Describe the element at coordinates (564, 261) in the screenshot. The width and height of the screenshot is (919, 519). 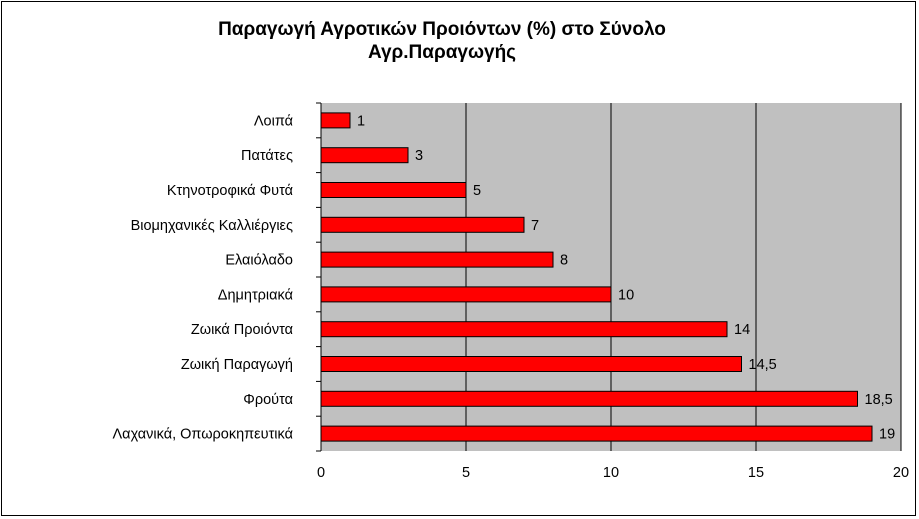
I see `value-label-4: 8` at that location.